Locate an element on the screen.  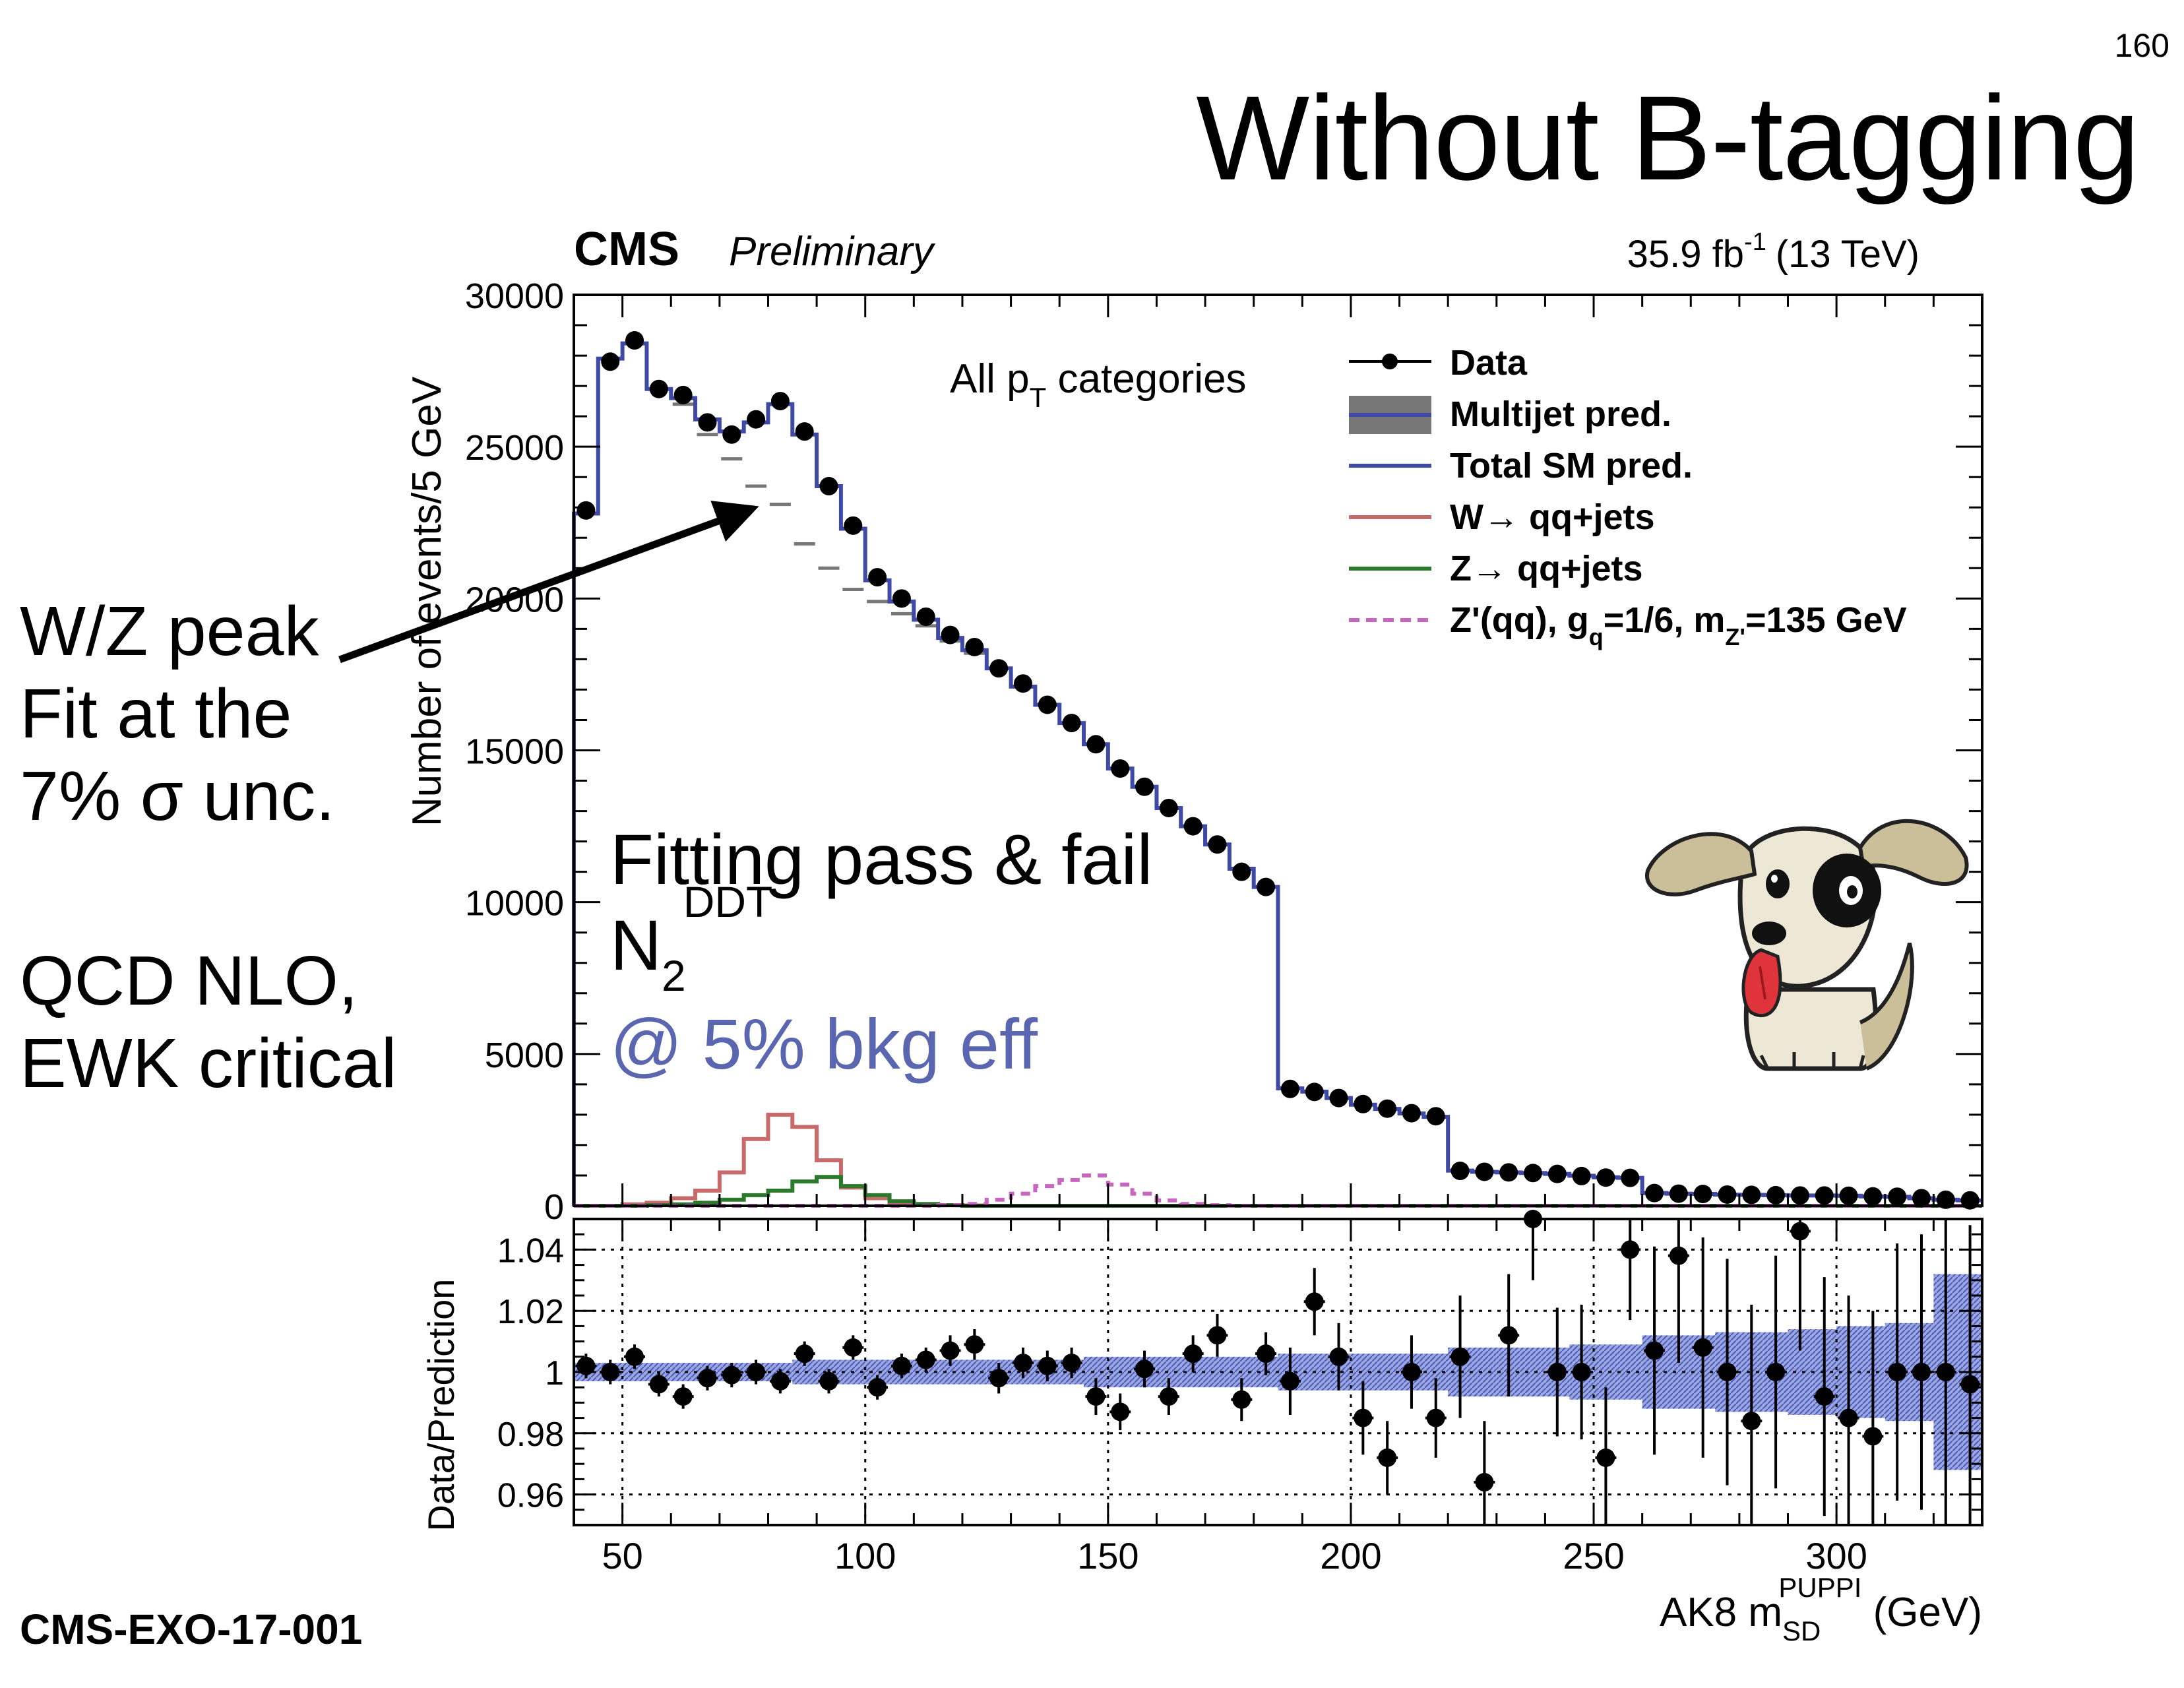
x-tick-label: 50 is located at coordinates (622, 1556).